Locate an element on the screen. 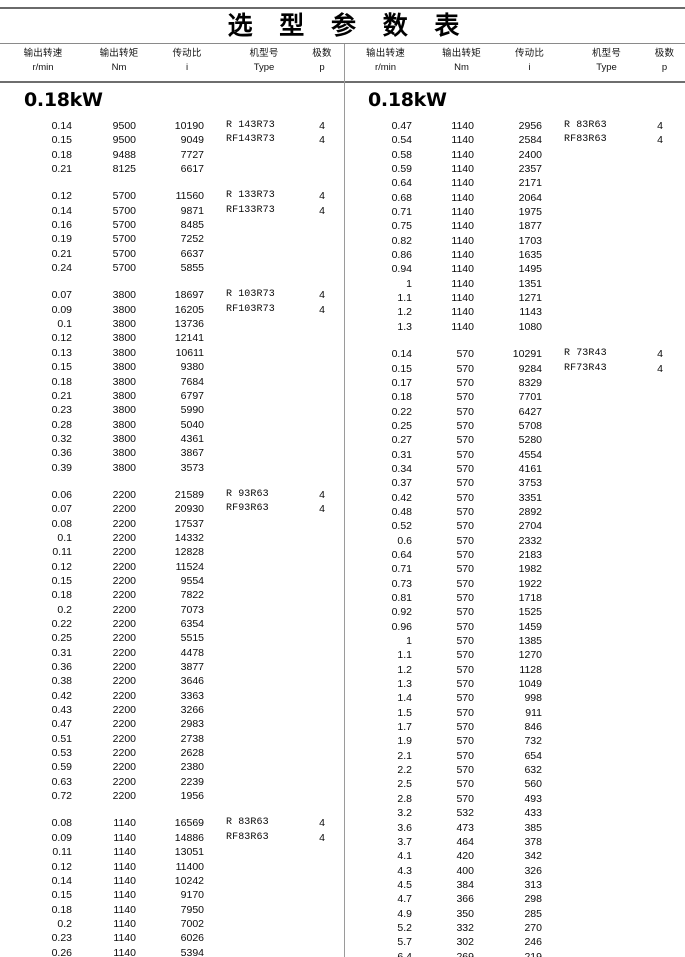  cell-type: R 103R73 is located at coordinates (250, 295).